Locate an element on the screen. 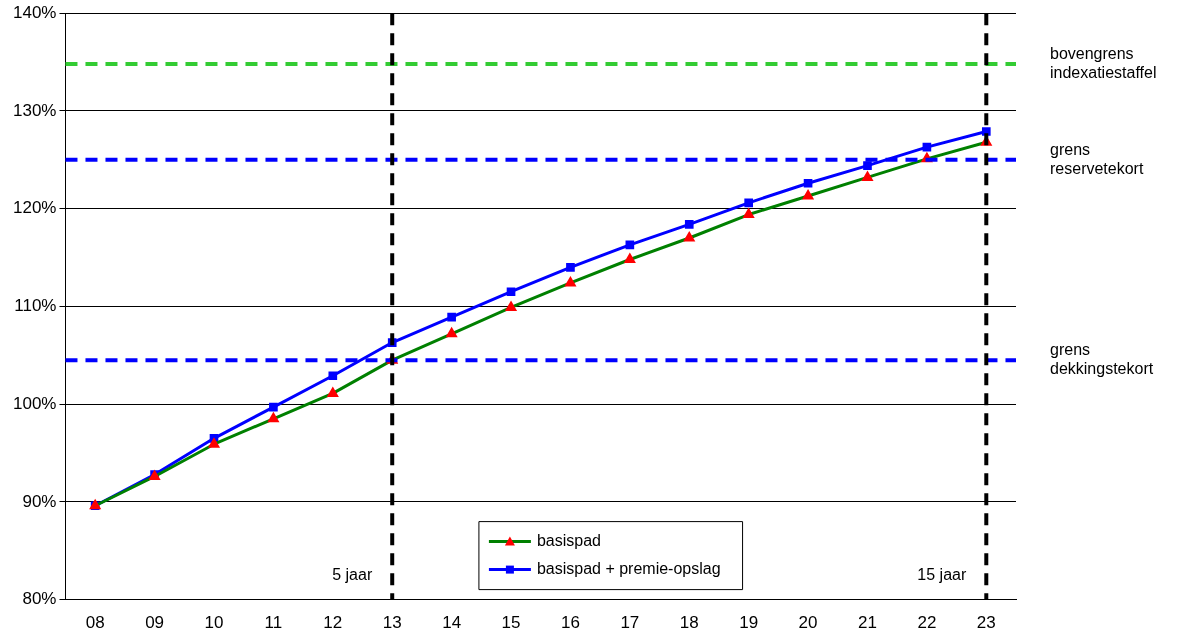 Image resolution: width=1191 pixels, height=644 pixels. x-tick-label: 20 is located at coordinates (808, 623).